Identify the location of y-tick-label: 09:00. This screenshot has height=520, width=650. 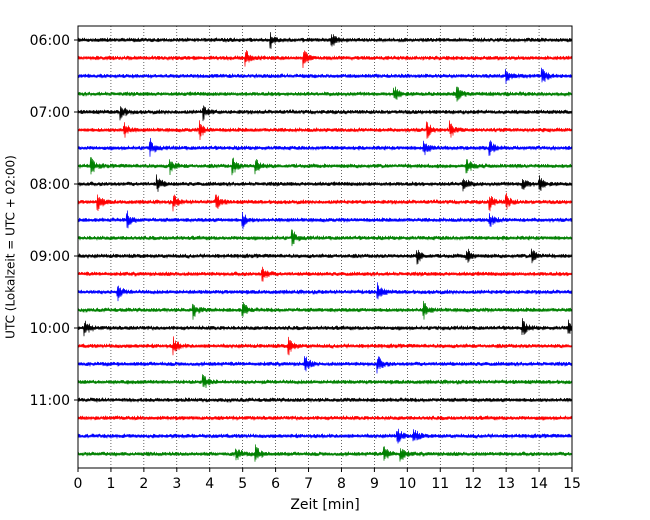
(50, 257).